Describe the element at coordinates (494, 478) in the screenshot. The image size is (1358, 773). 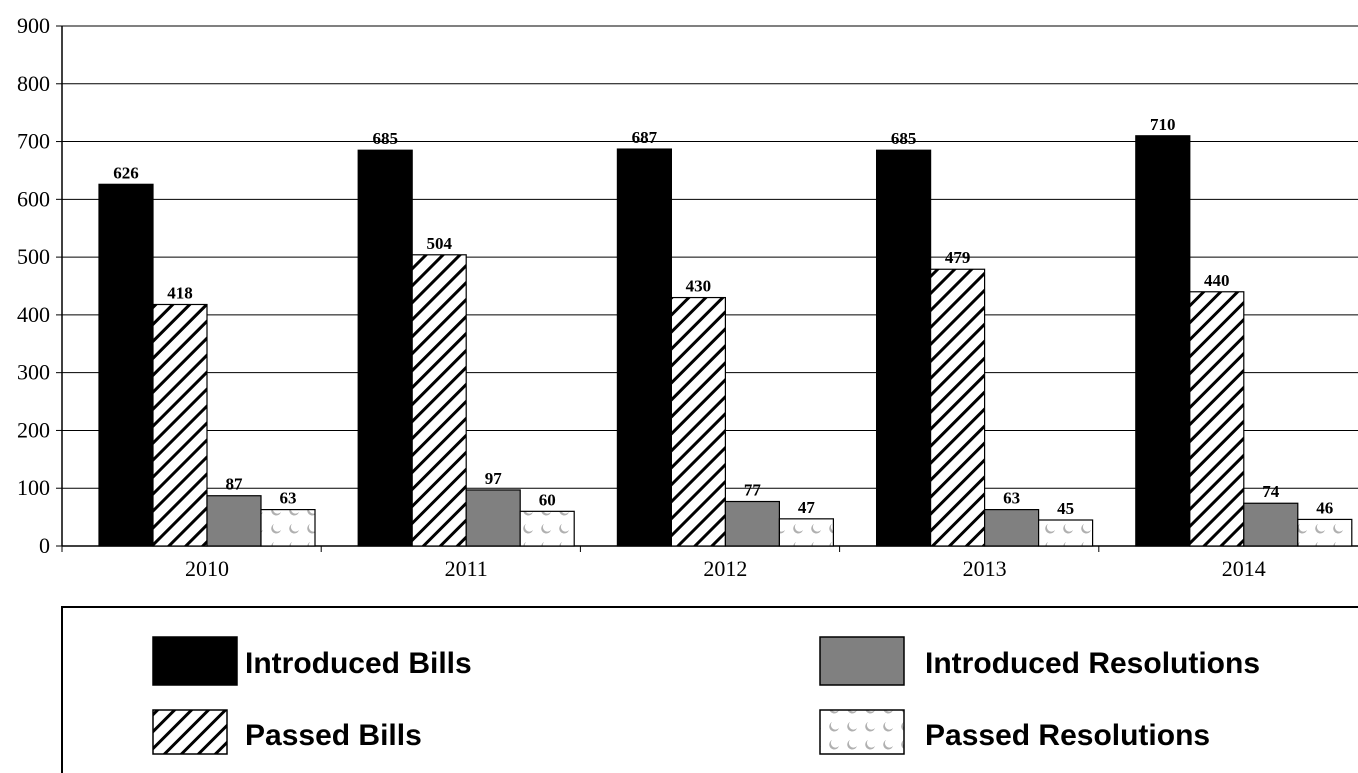
I see `data-label-introduced-resolutions-2011: 97` at that location.